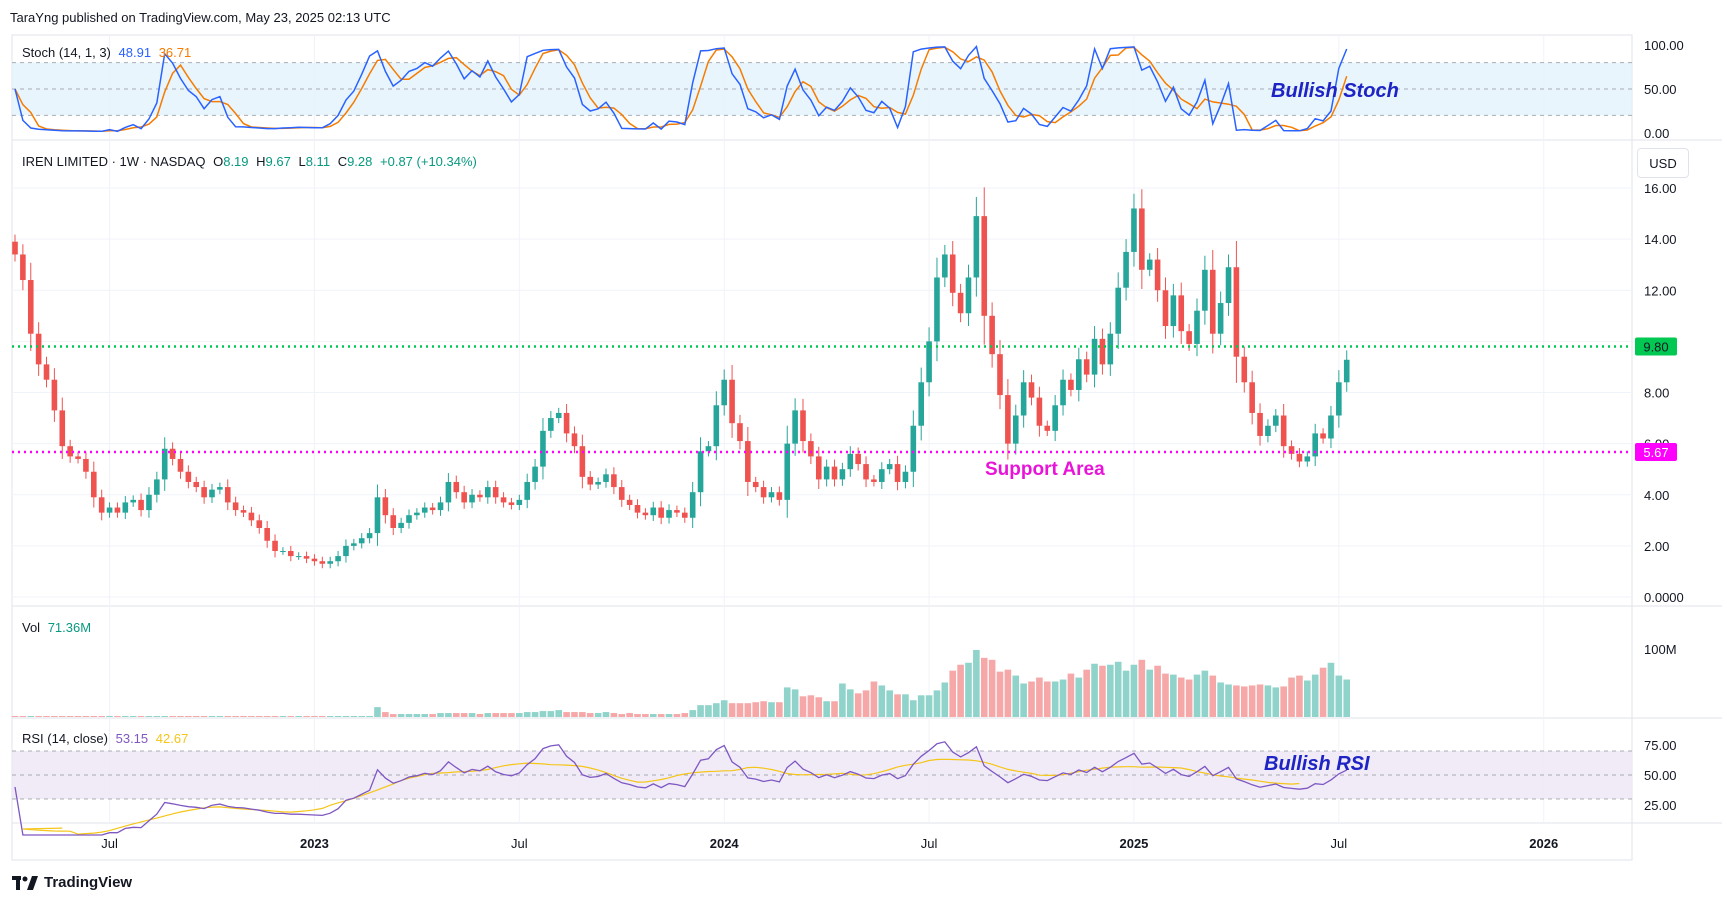 This screenshot has width=1727, height=907. I want to click on rsi-tick-label: 75.00, so click(1660, 745).